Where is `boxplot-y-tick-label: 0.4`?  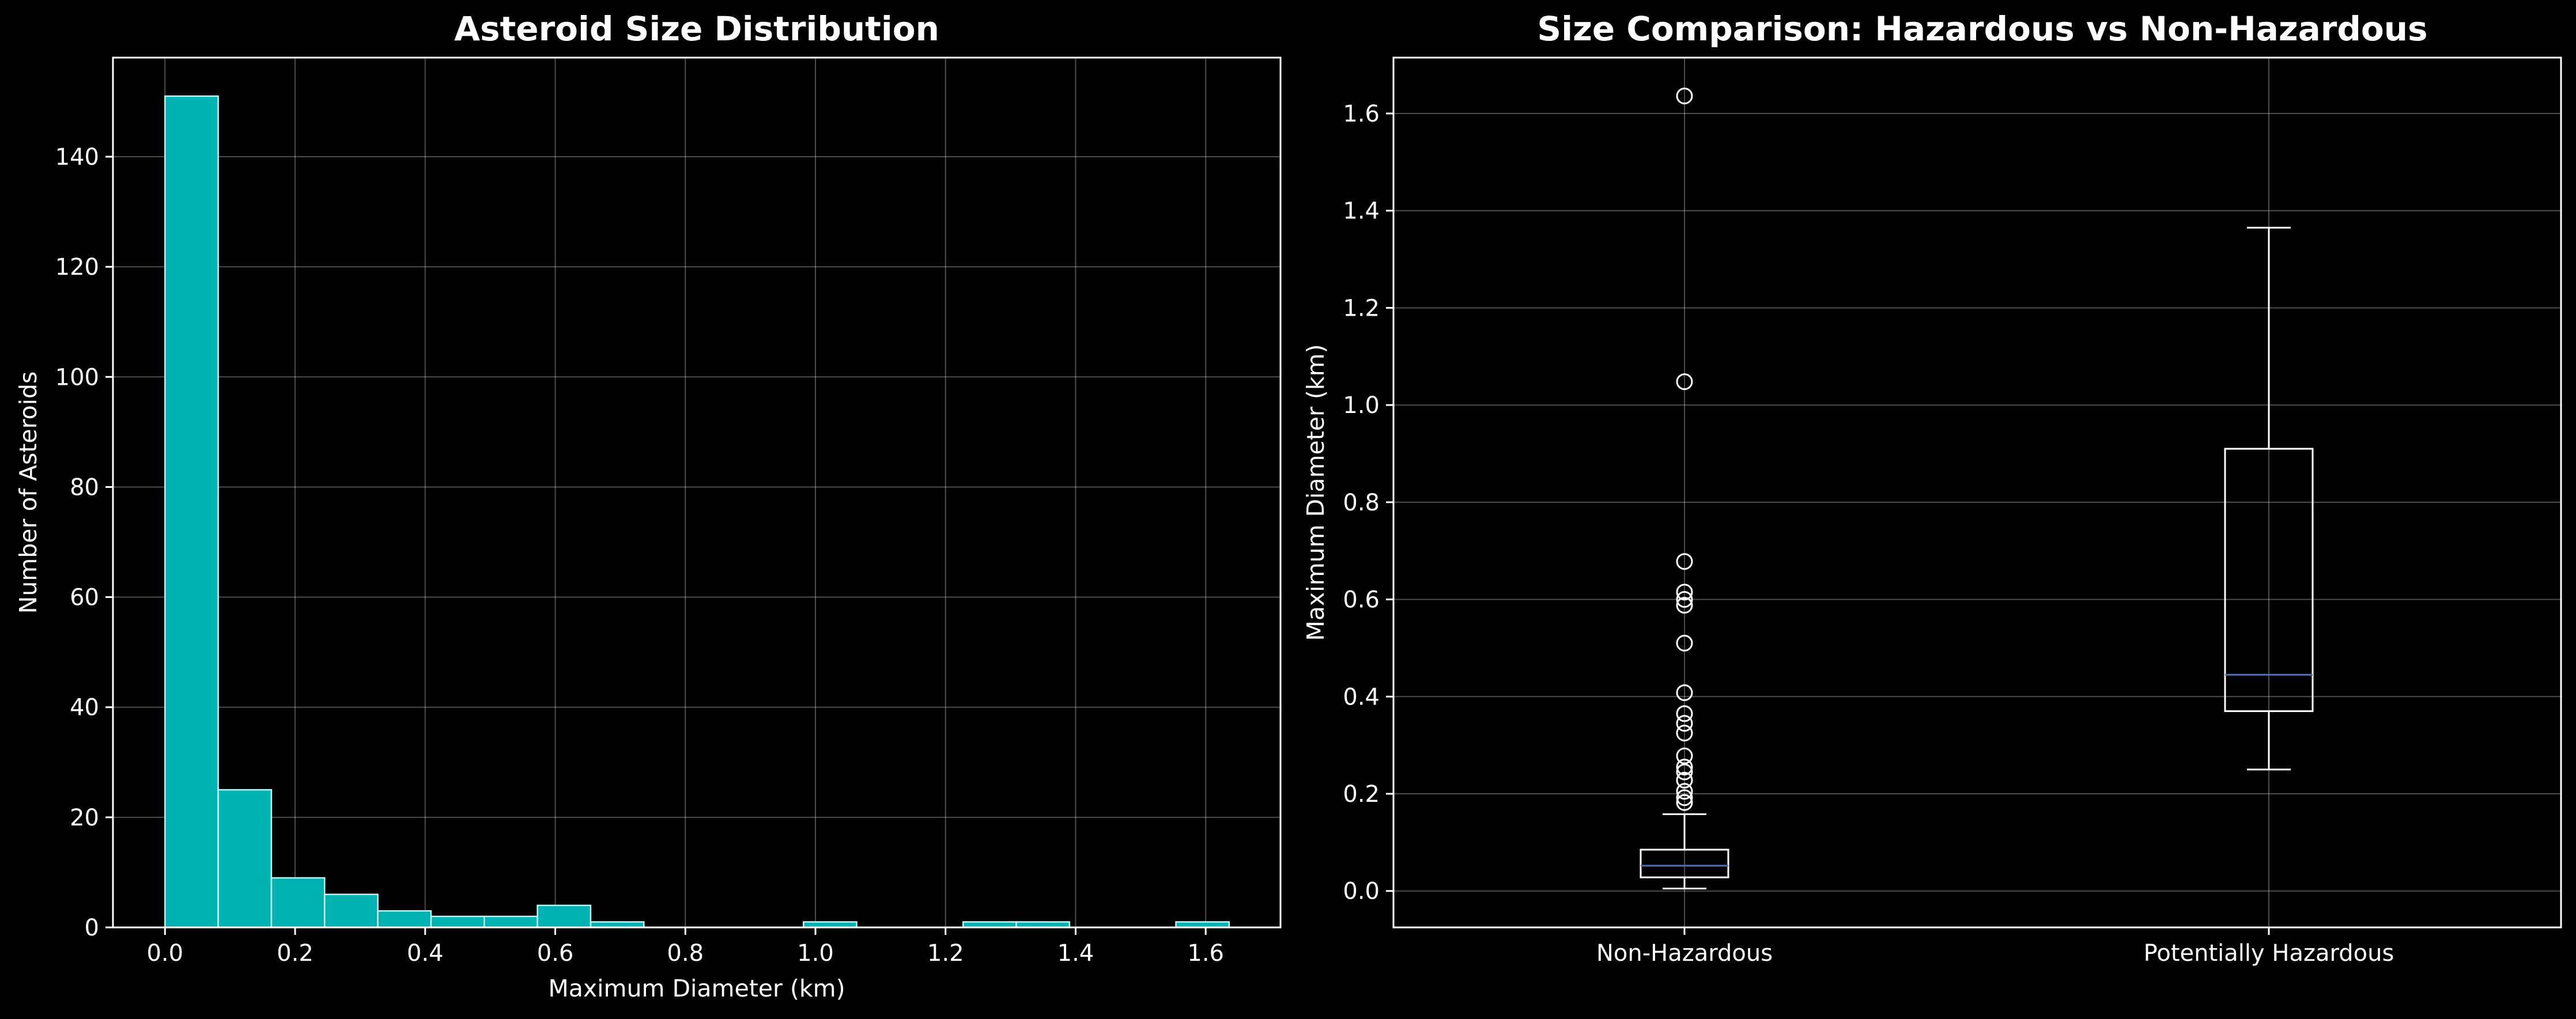
boxplot-y-tick-label: 0.4 is located at coordinates (1361, 697).